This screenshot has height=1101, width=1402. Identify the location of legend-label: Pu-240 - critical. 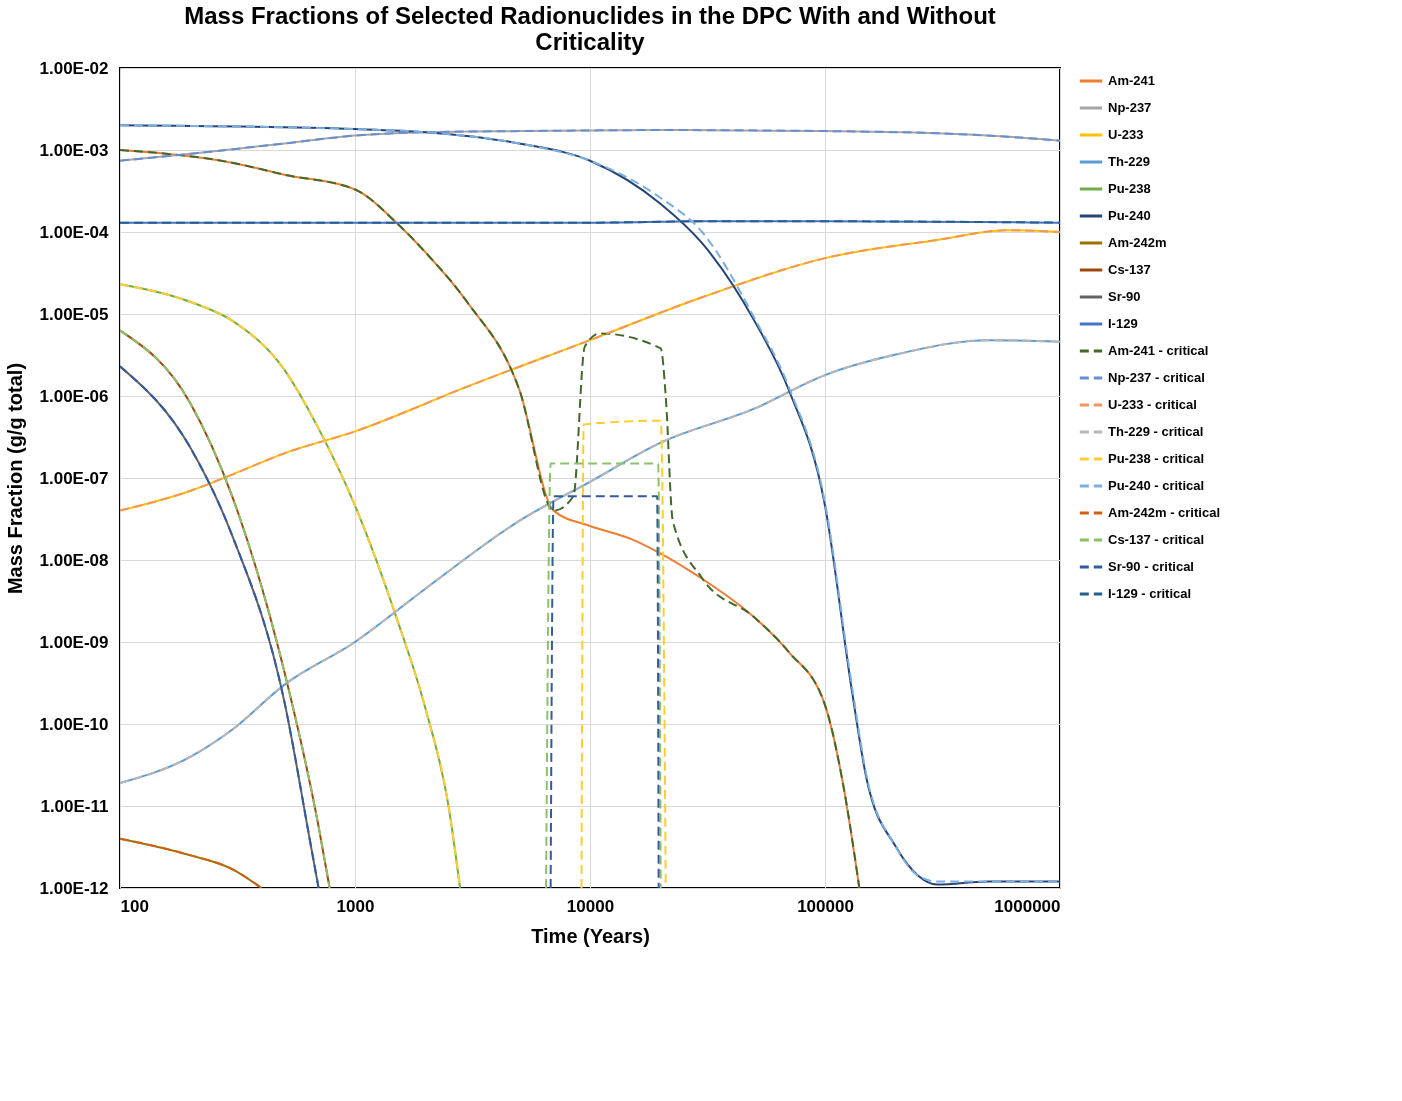
(1156, 485).